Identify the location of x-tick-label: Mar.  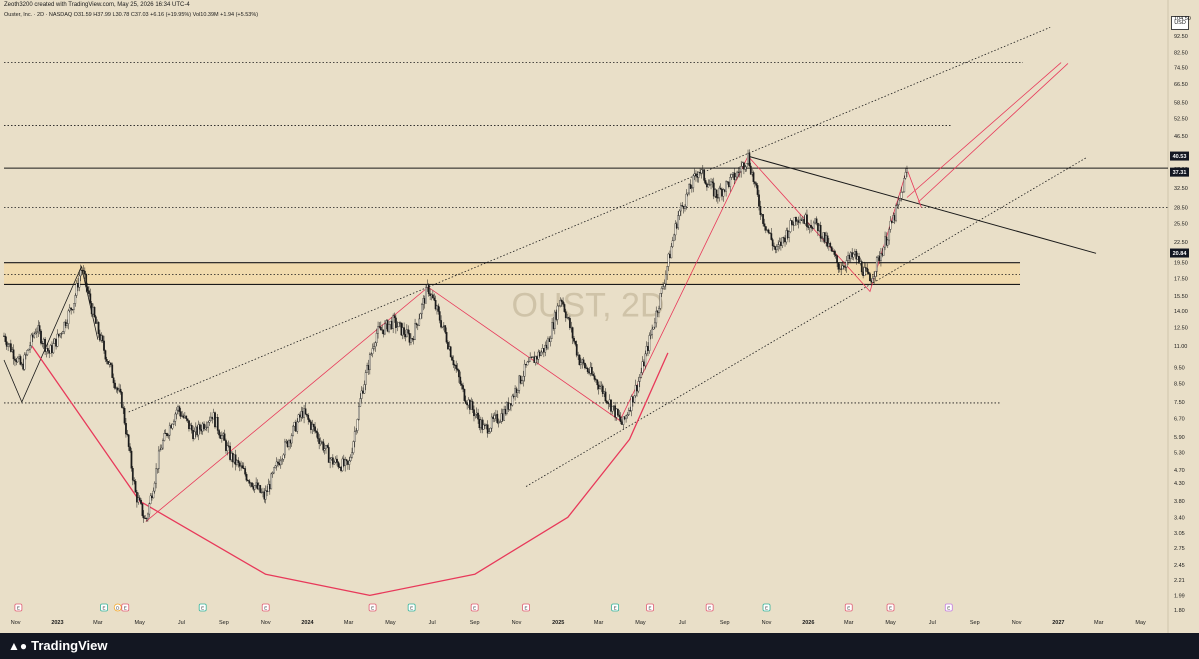
(599, 623).